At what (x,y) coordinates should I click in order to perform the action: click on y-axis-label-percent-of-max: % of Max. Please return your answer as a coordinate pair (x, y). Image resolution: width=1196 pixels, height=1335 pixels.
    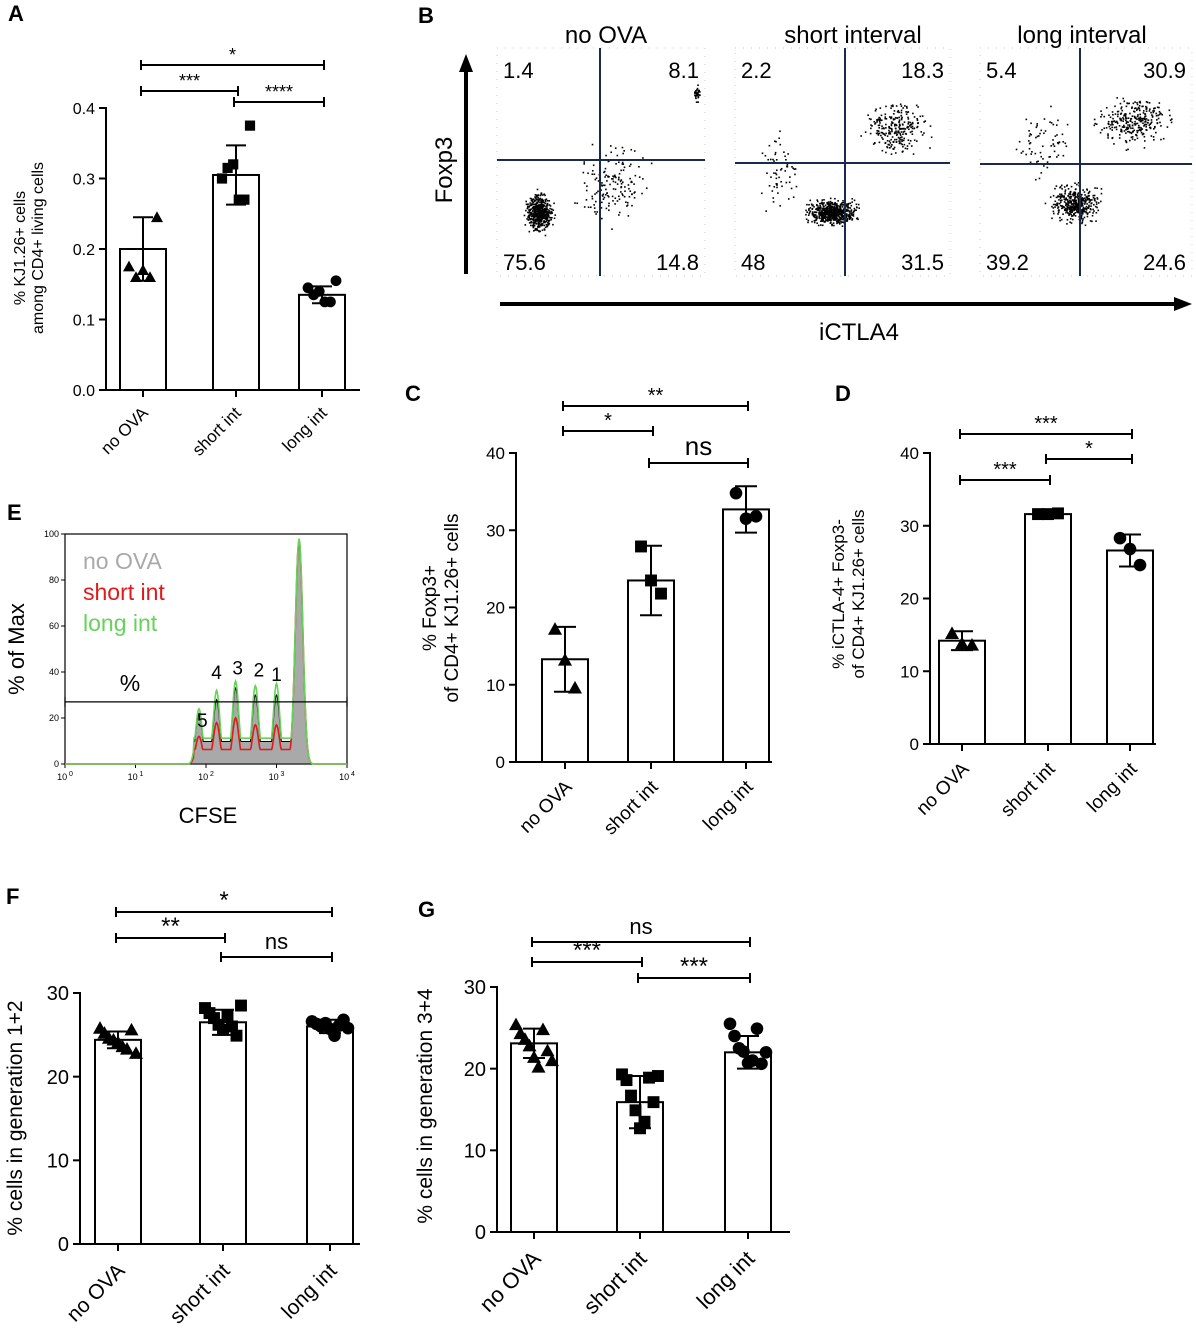
    Looking at the image, I should click on (16, 649).